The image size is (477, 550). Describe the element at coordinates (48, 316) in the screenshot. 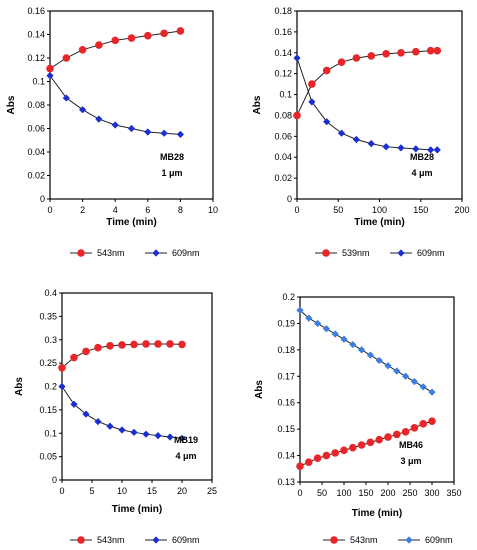

I see `y-tick-label: 0.35` at that location.